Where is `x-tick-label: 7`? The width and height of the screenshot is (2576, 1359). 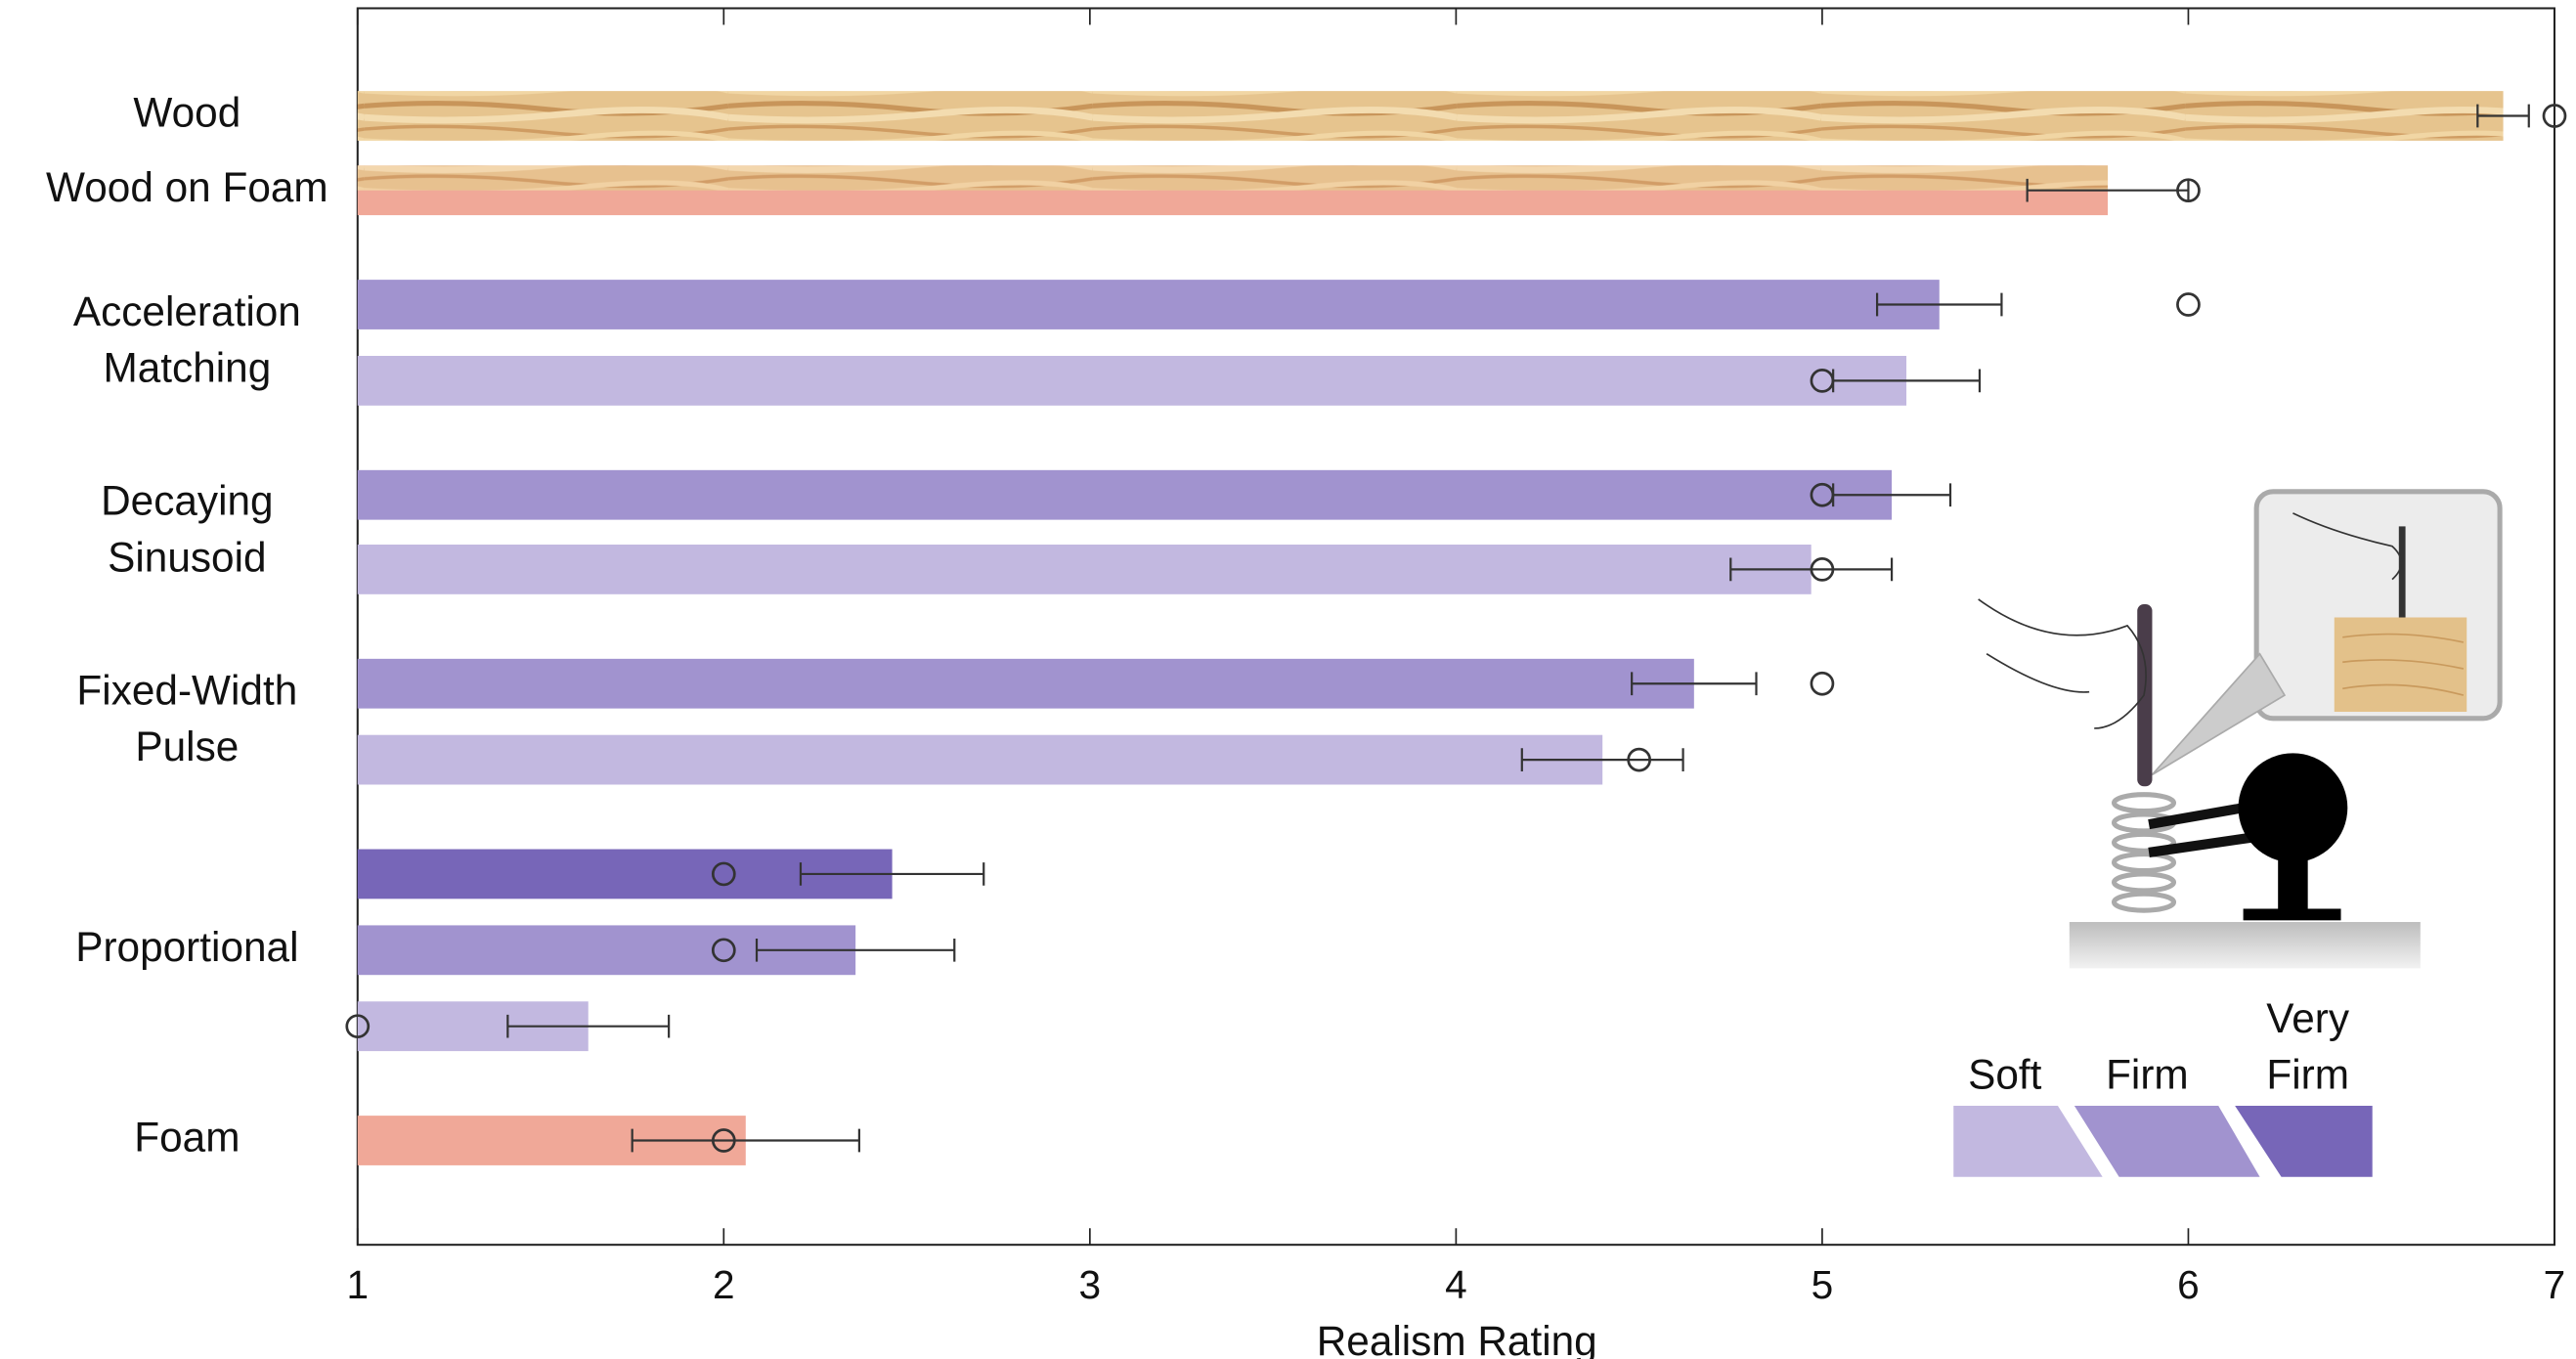 x-tick-label: 7 is located at coordinates (2555, 1284).